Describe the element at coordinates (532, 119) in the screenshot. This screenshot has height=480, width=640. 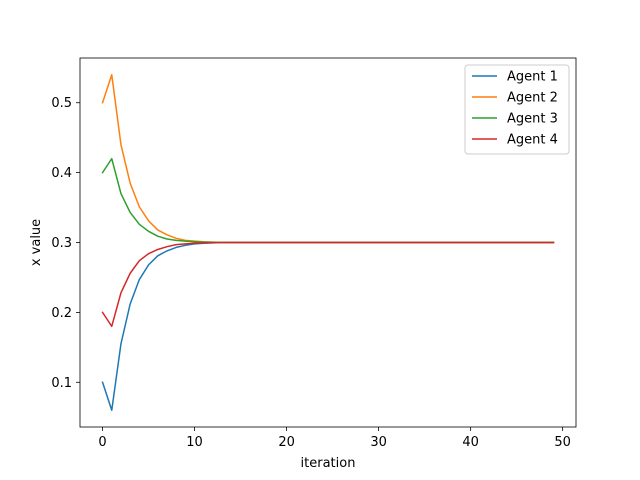
I see `legend-label-3: Agent 3` at that location.